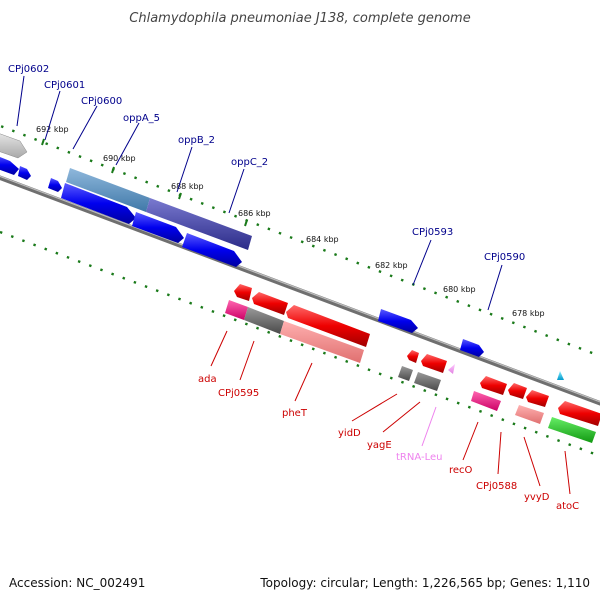 This screenshot has width=600, height=600. I want to click on gene-label-recO: recO, so click(461, 470).